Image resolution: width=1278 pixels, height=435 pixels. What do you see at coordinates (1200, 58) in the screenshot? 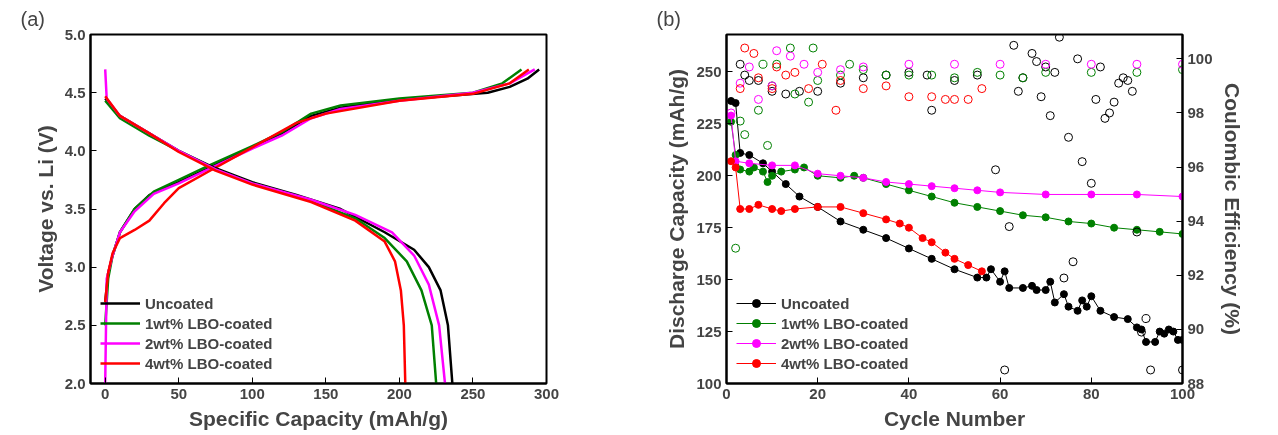
I see `y2-tick-label: 100` at bounding box center [1200, 58].